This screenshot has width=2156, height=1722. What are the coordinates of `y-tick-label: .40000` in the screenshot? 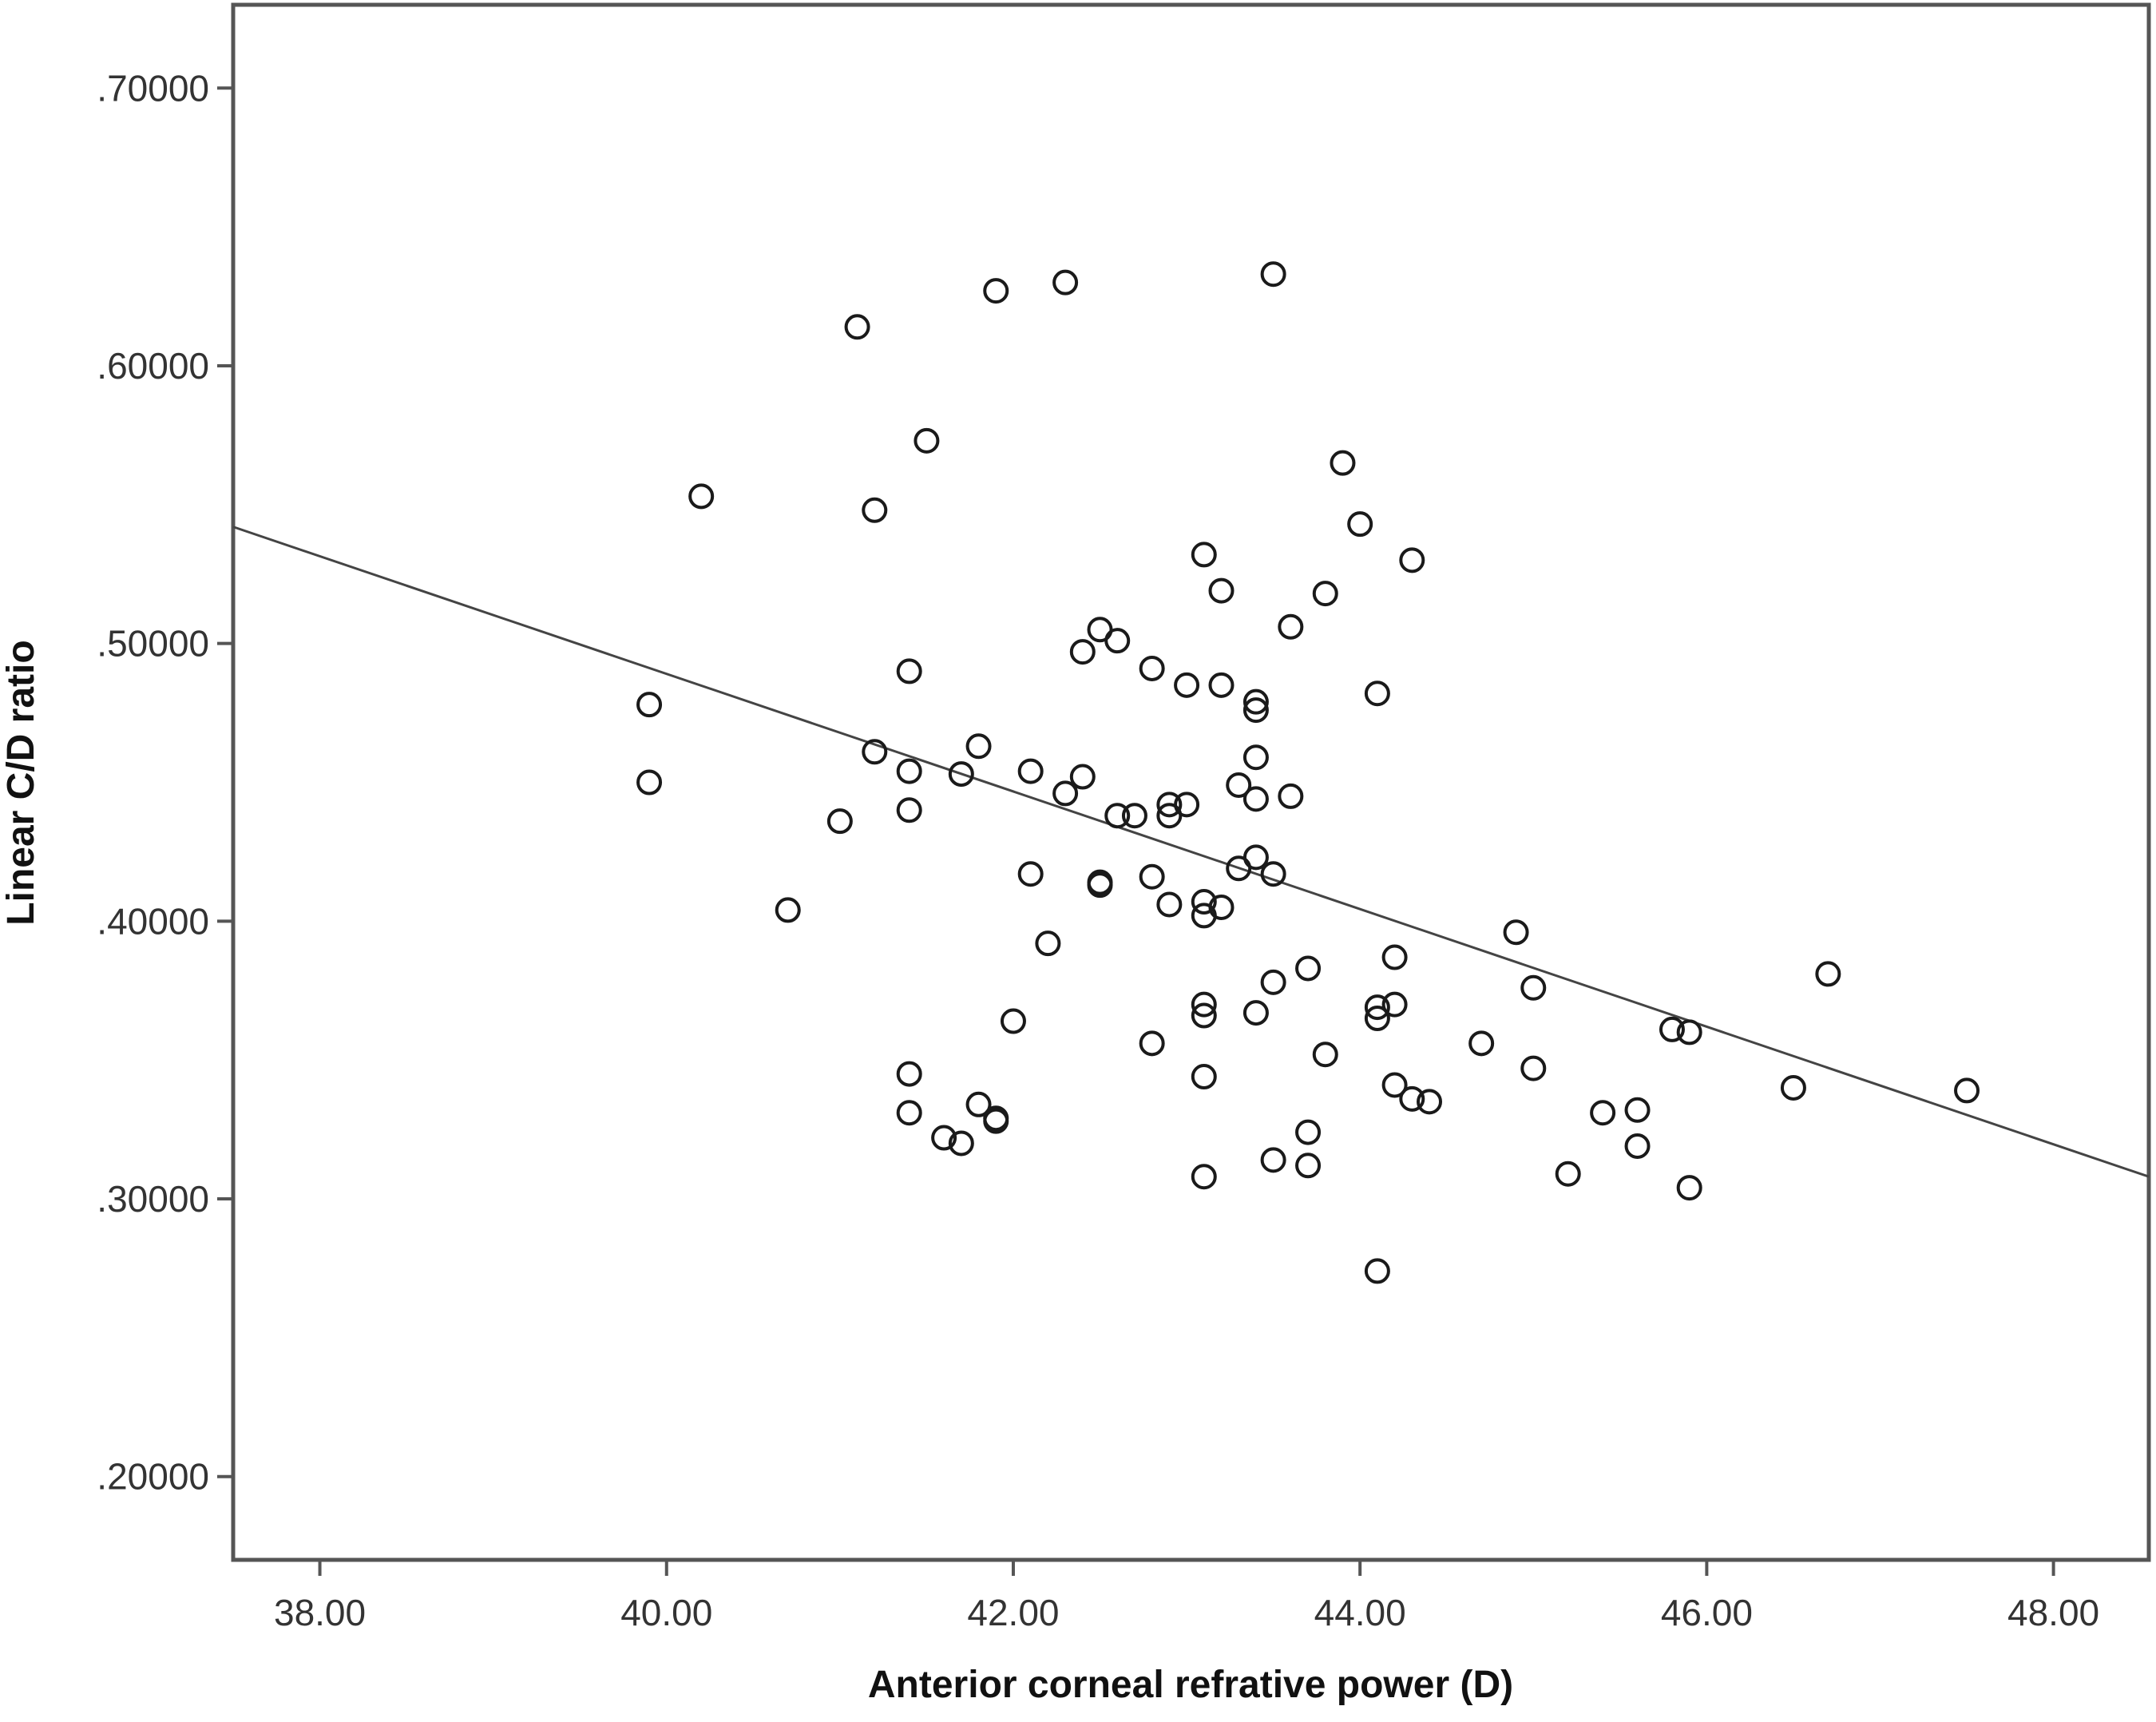 It's located at (153, 921).